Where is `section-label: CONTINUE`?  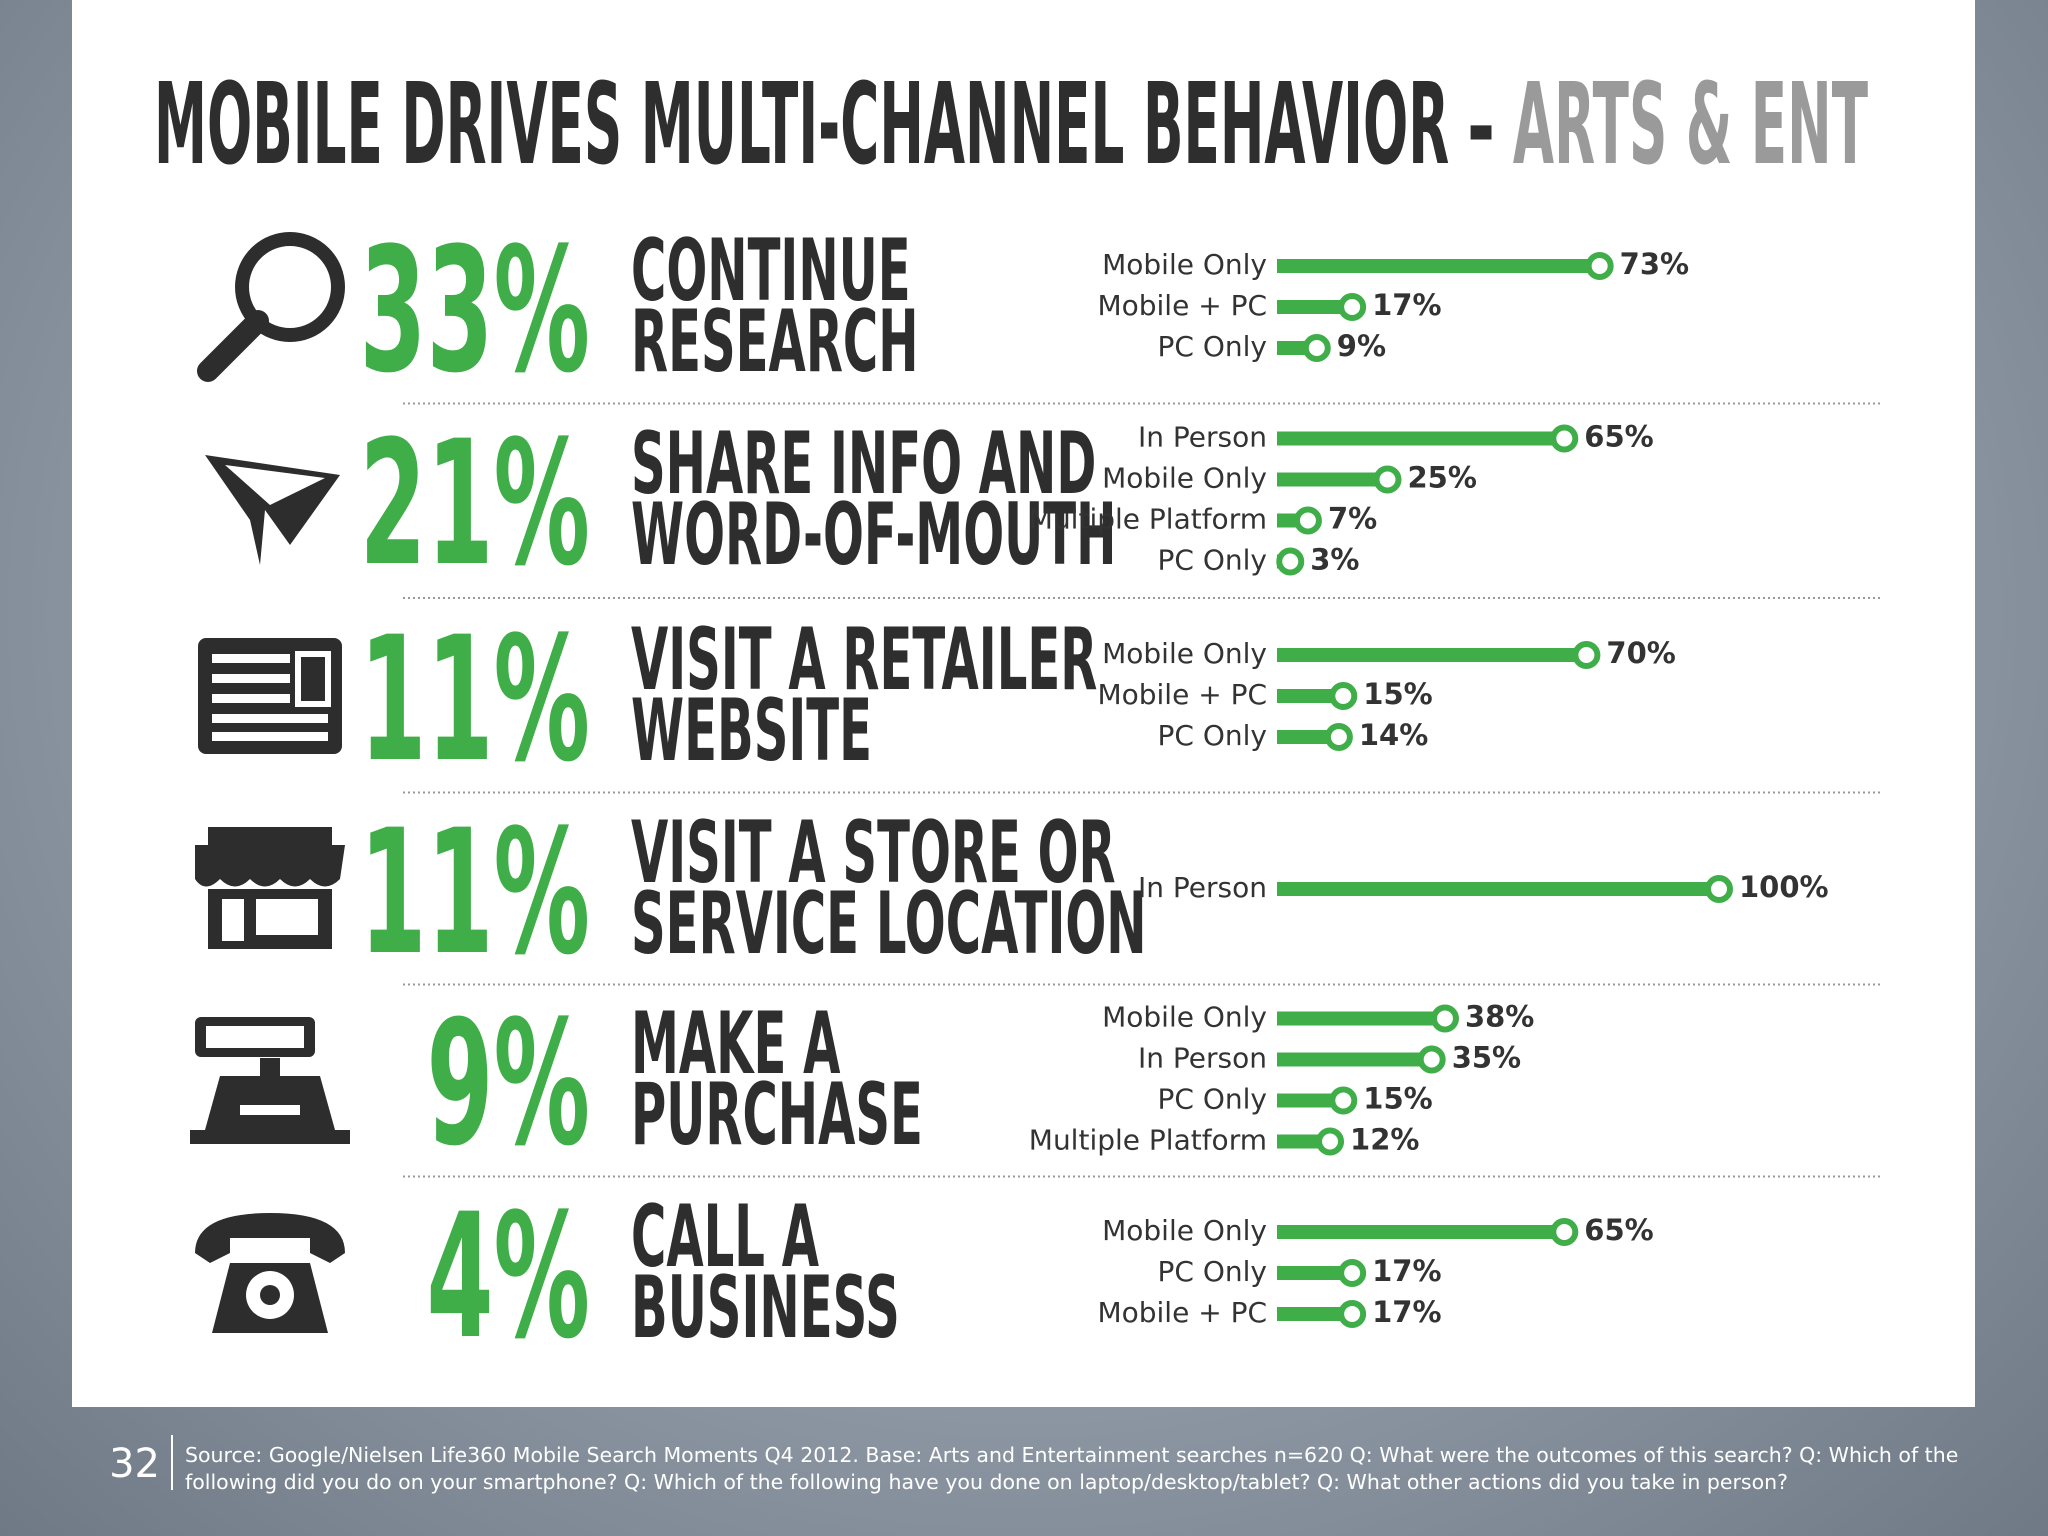
section-label: CONTINUE is located at coordinates (771, 271).